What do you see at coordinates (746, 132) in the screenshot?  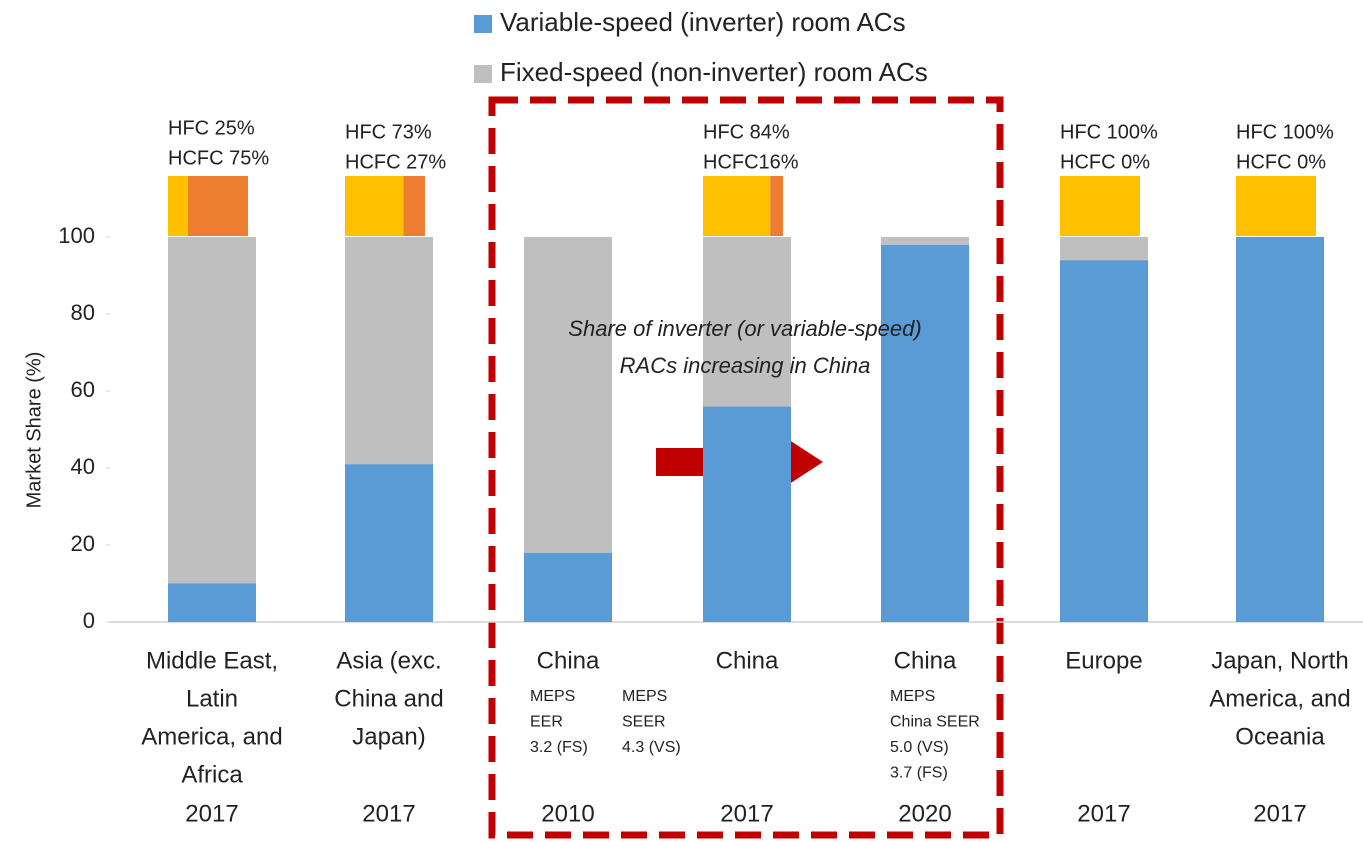 I see `refrigerant-label: HFC 84%` at bounding box center [746, 132].